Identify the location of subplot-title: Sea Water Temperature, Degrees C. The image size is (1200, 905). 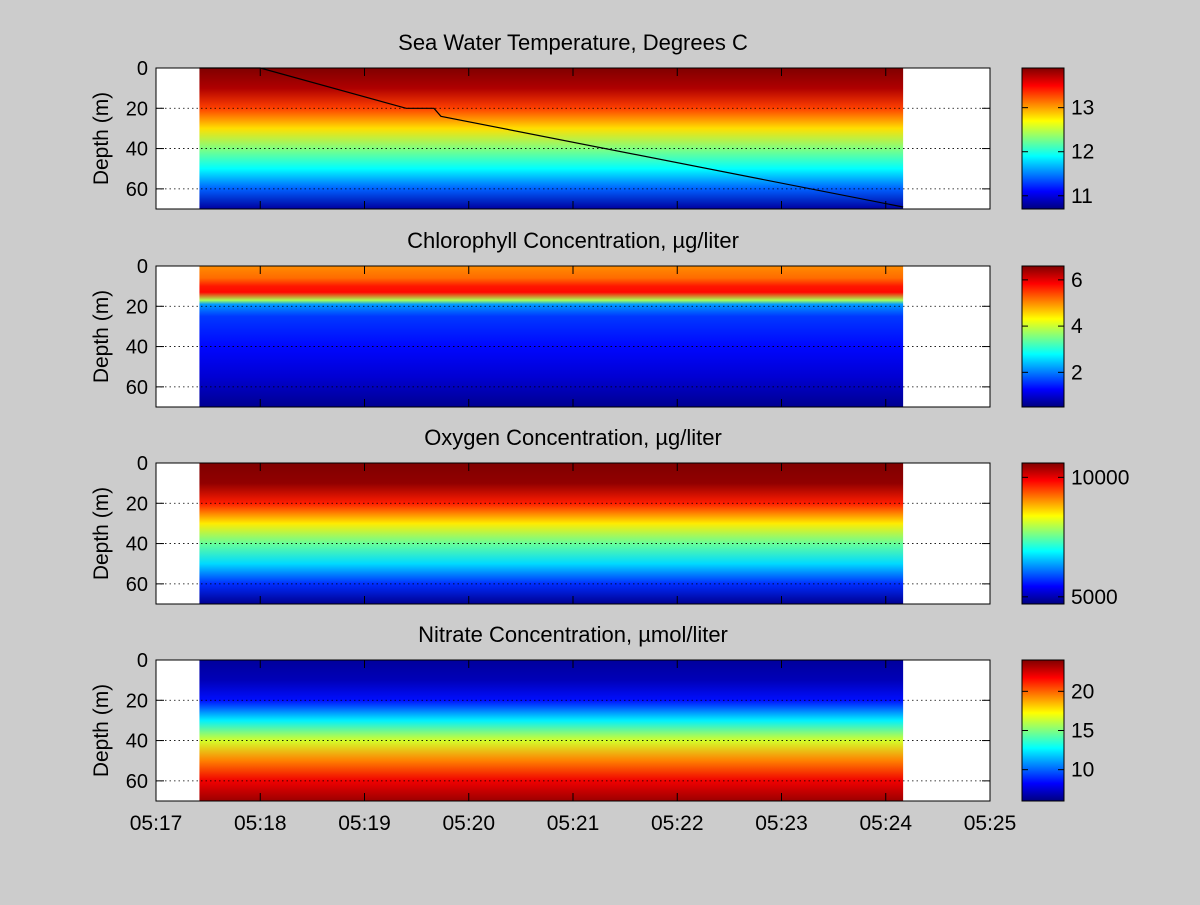
(573, 42).